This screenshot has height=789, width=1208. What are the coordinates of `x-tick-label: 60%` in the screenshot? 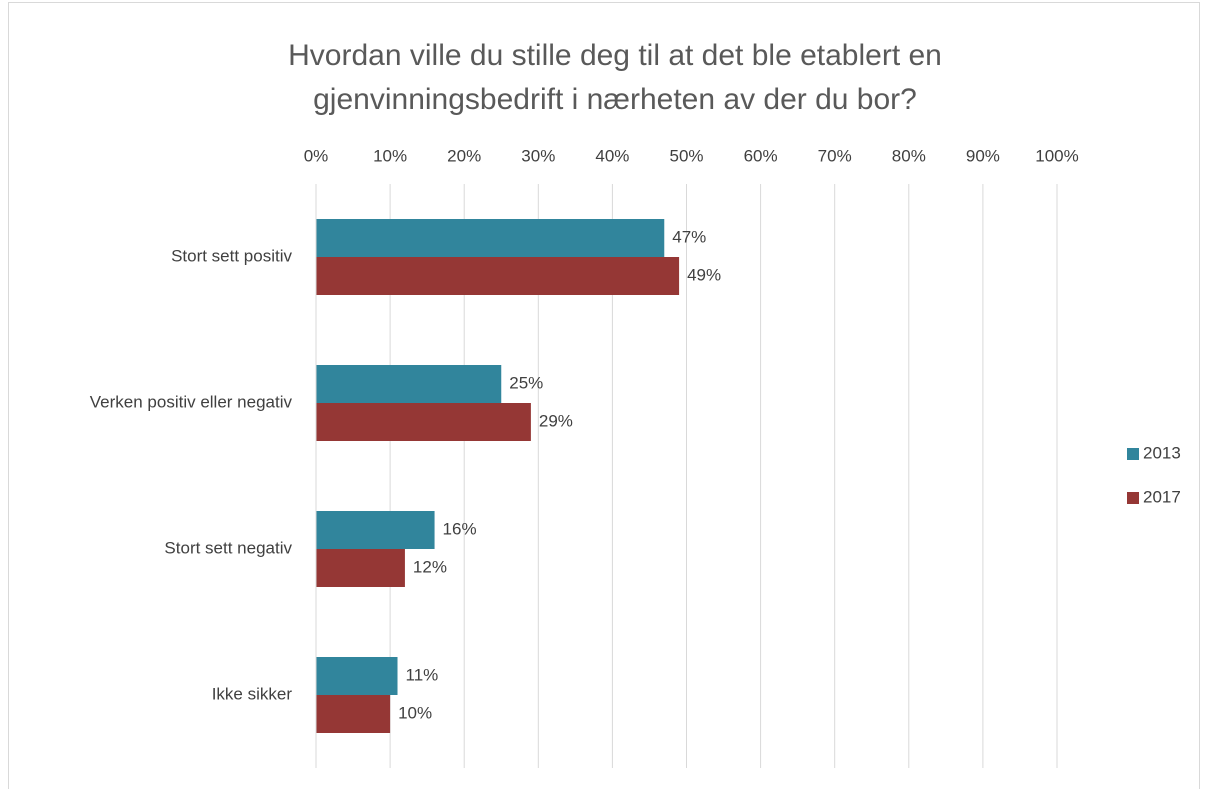 It's located at (761, 155).